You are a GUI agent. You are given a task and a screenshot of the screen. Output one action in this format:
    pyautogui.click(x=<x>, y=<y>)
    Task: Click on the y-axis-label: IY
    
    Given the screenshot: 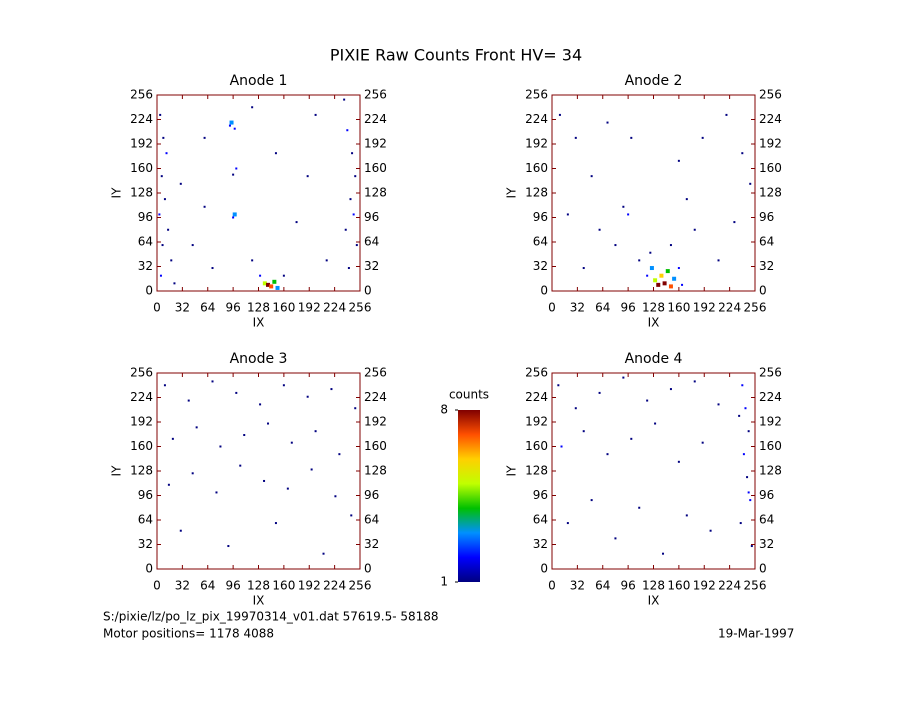 What is the action you would take?
    pyautogui.click(x=117, y=471)
    